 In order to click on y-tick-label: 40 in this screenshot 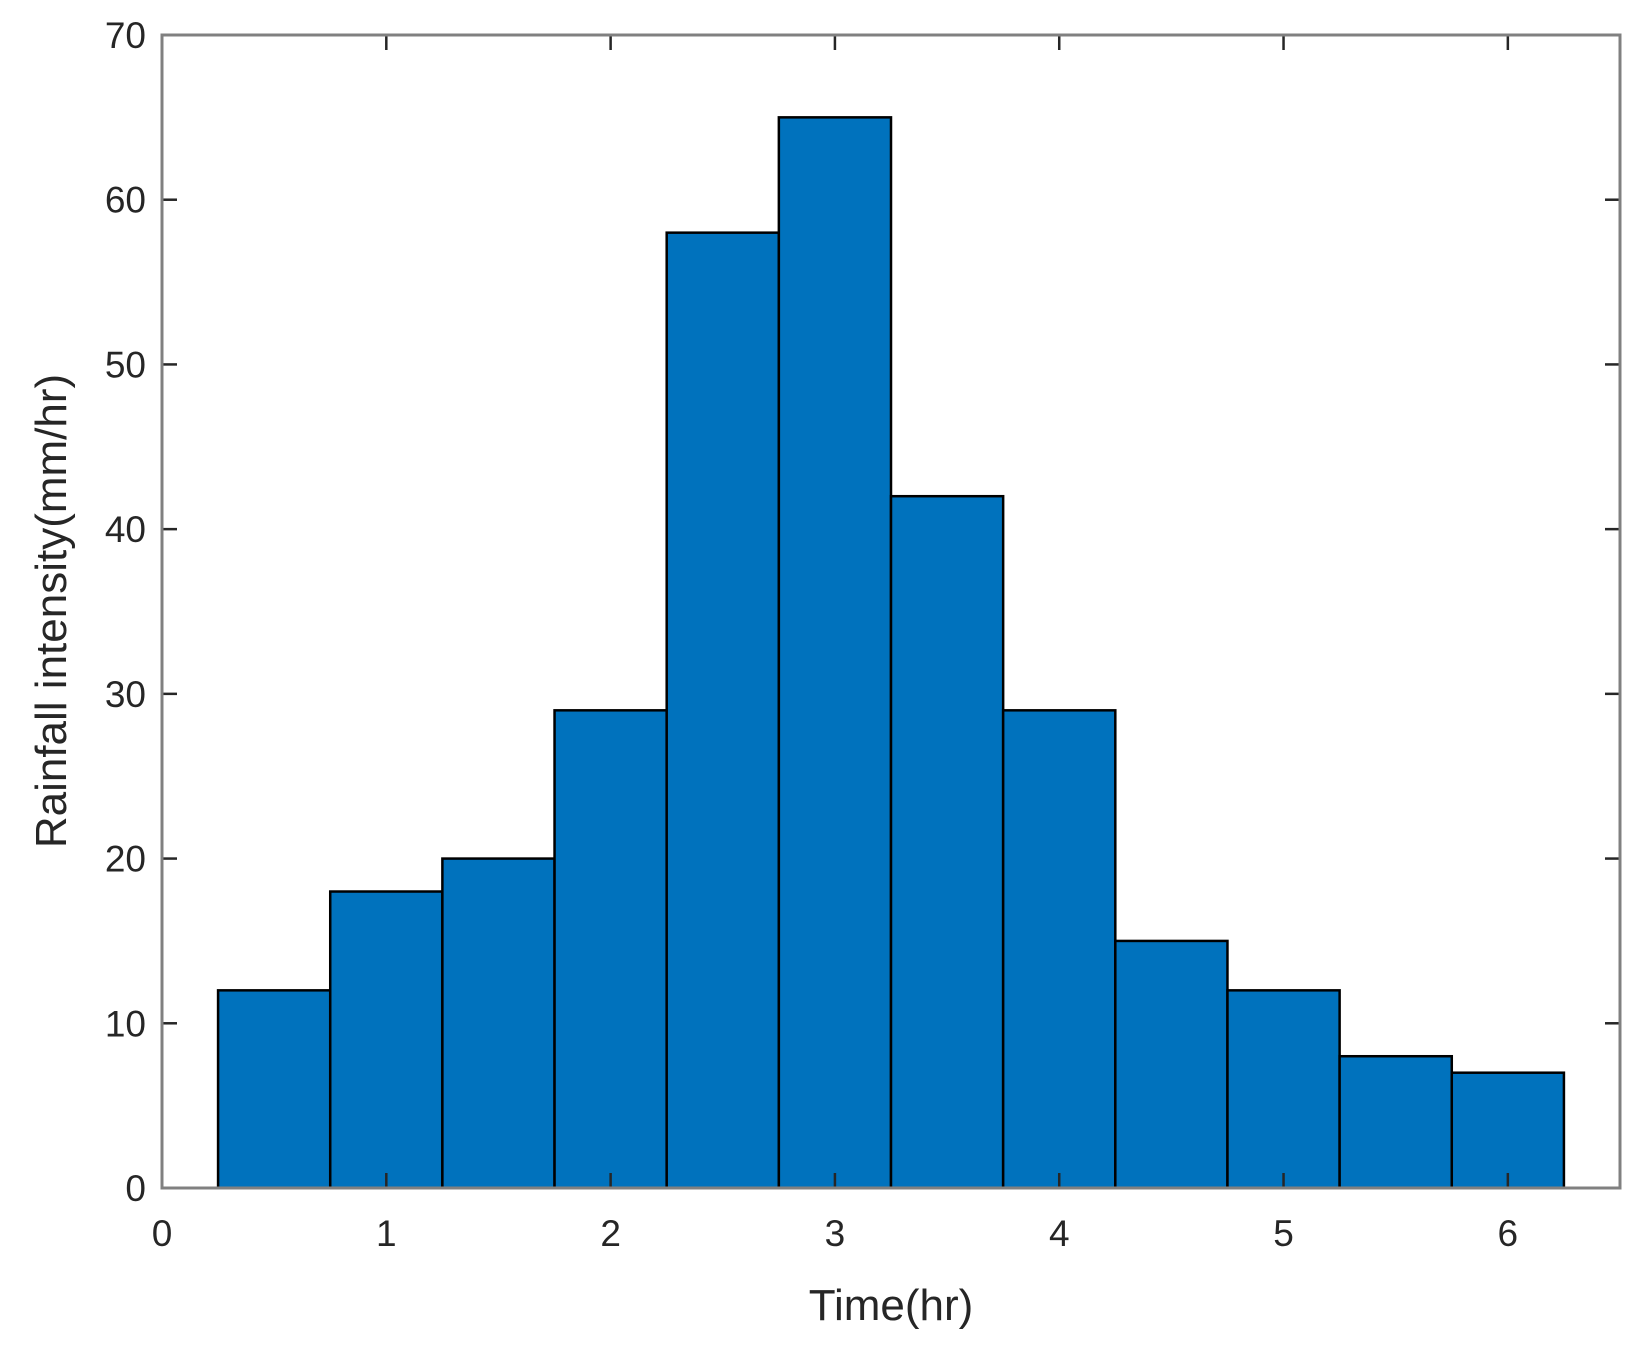, I will do `click(125, 529)`.